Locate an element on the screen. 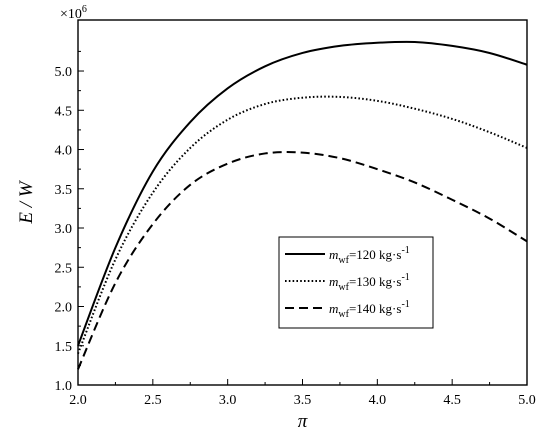 The height and width of the screenshot is (440, 550). y-axis-title-text: E / W is located at coordinates (26, 201).